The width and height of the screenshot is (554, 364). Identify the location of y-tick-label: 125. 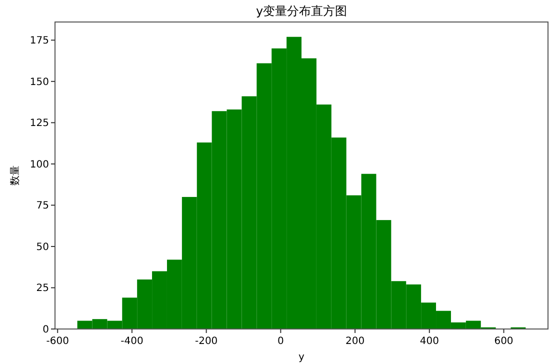
(39, 124).